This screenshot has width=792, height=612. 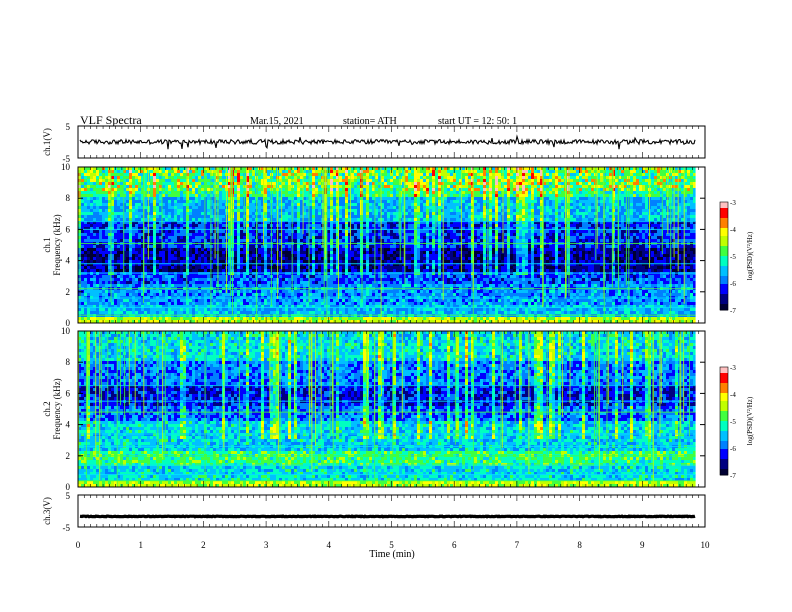 What do you see at coordinates (517, 545) in the screenshot?
I see `xtick-label: 7` at bounding box center [517, 545].